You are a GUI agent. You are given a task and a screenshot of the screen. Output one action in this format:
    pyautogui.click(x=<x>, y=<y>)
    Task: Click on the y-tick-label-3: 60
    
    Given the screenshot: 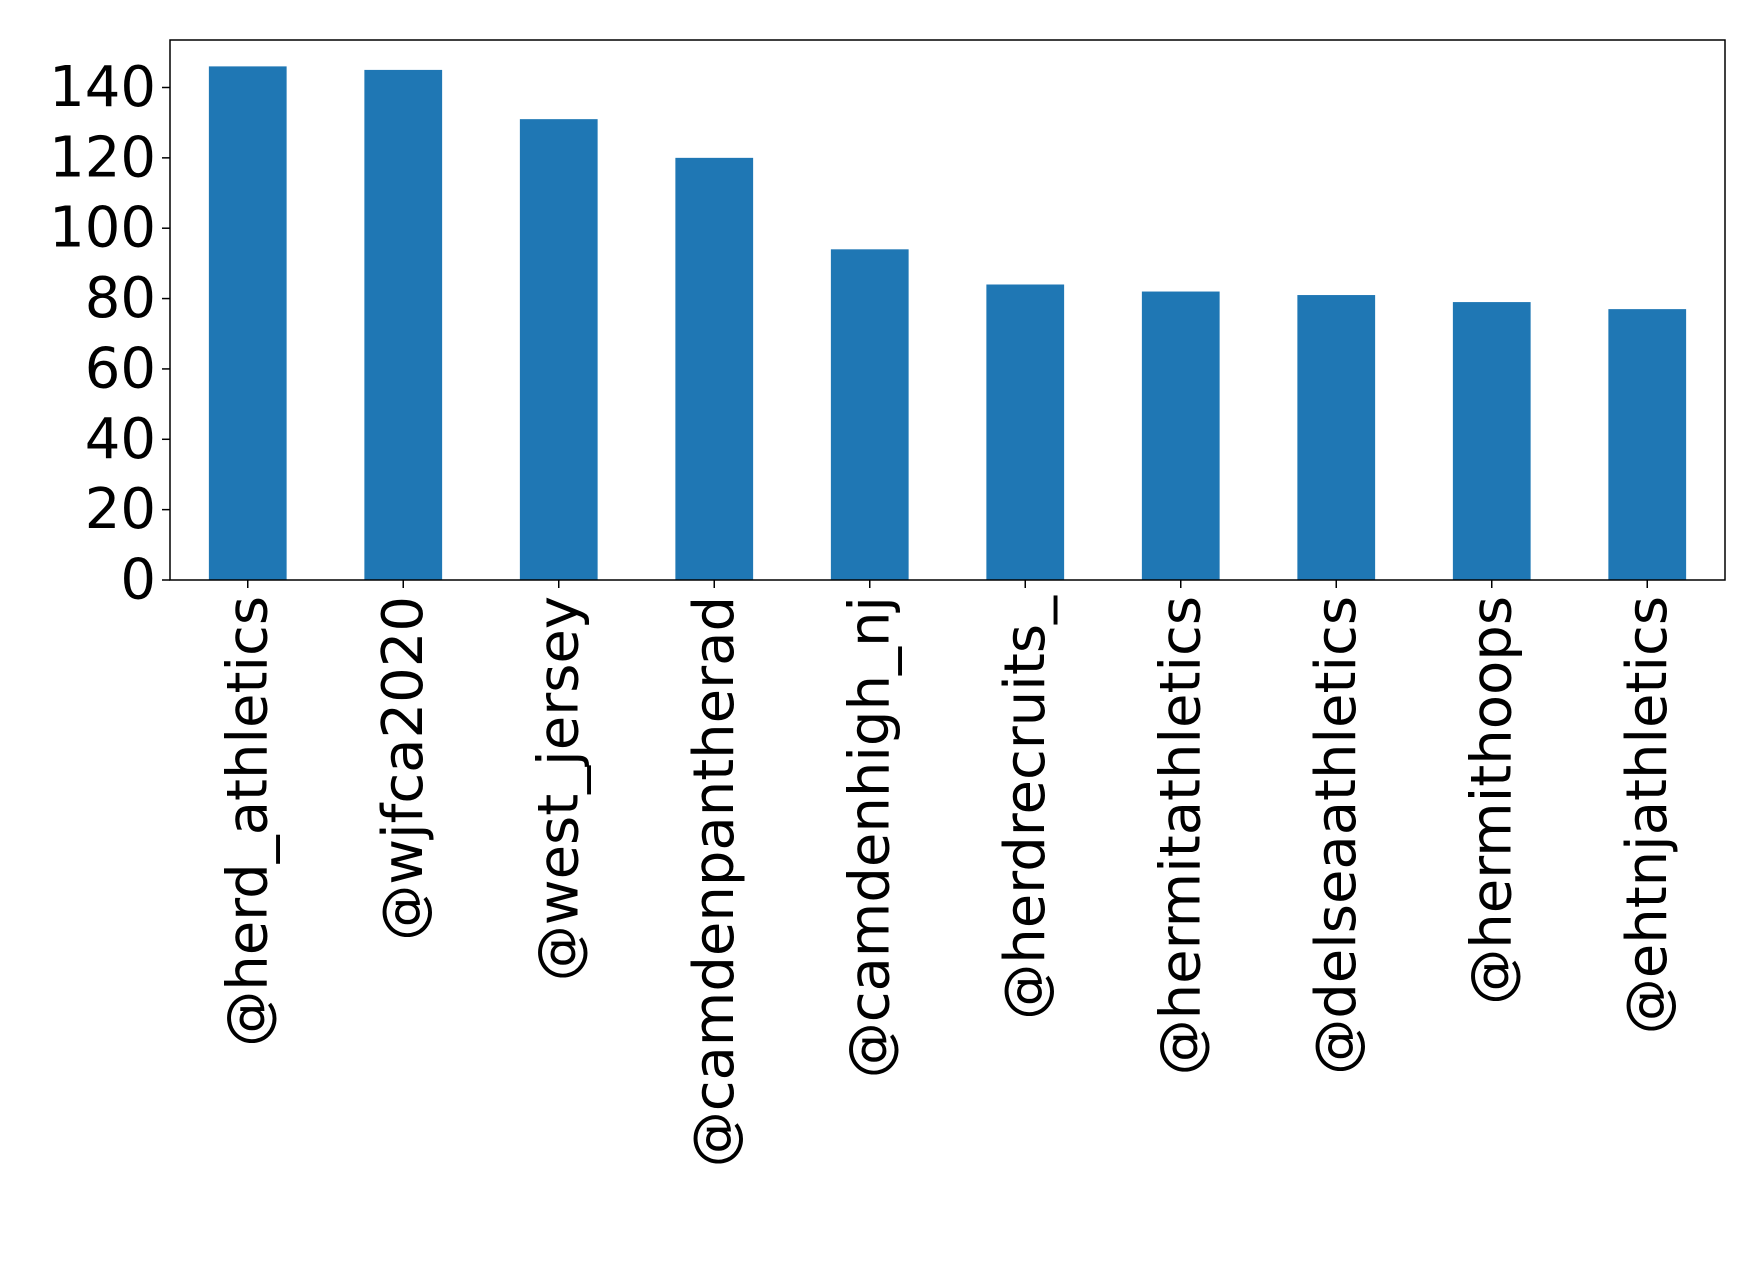 What is the action you would take?
    pyautogui.click(x=120, y=368)
    